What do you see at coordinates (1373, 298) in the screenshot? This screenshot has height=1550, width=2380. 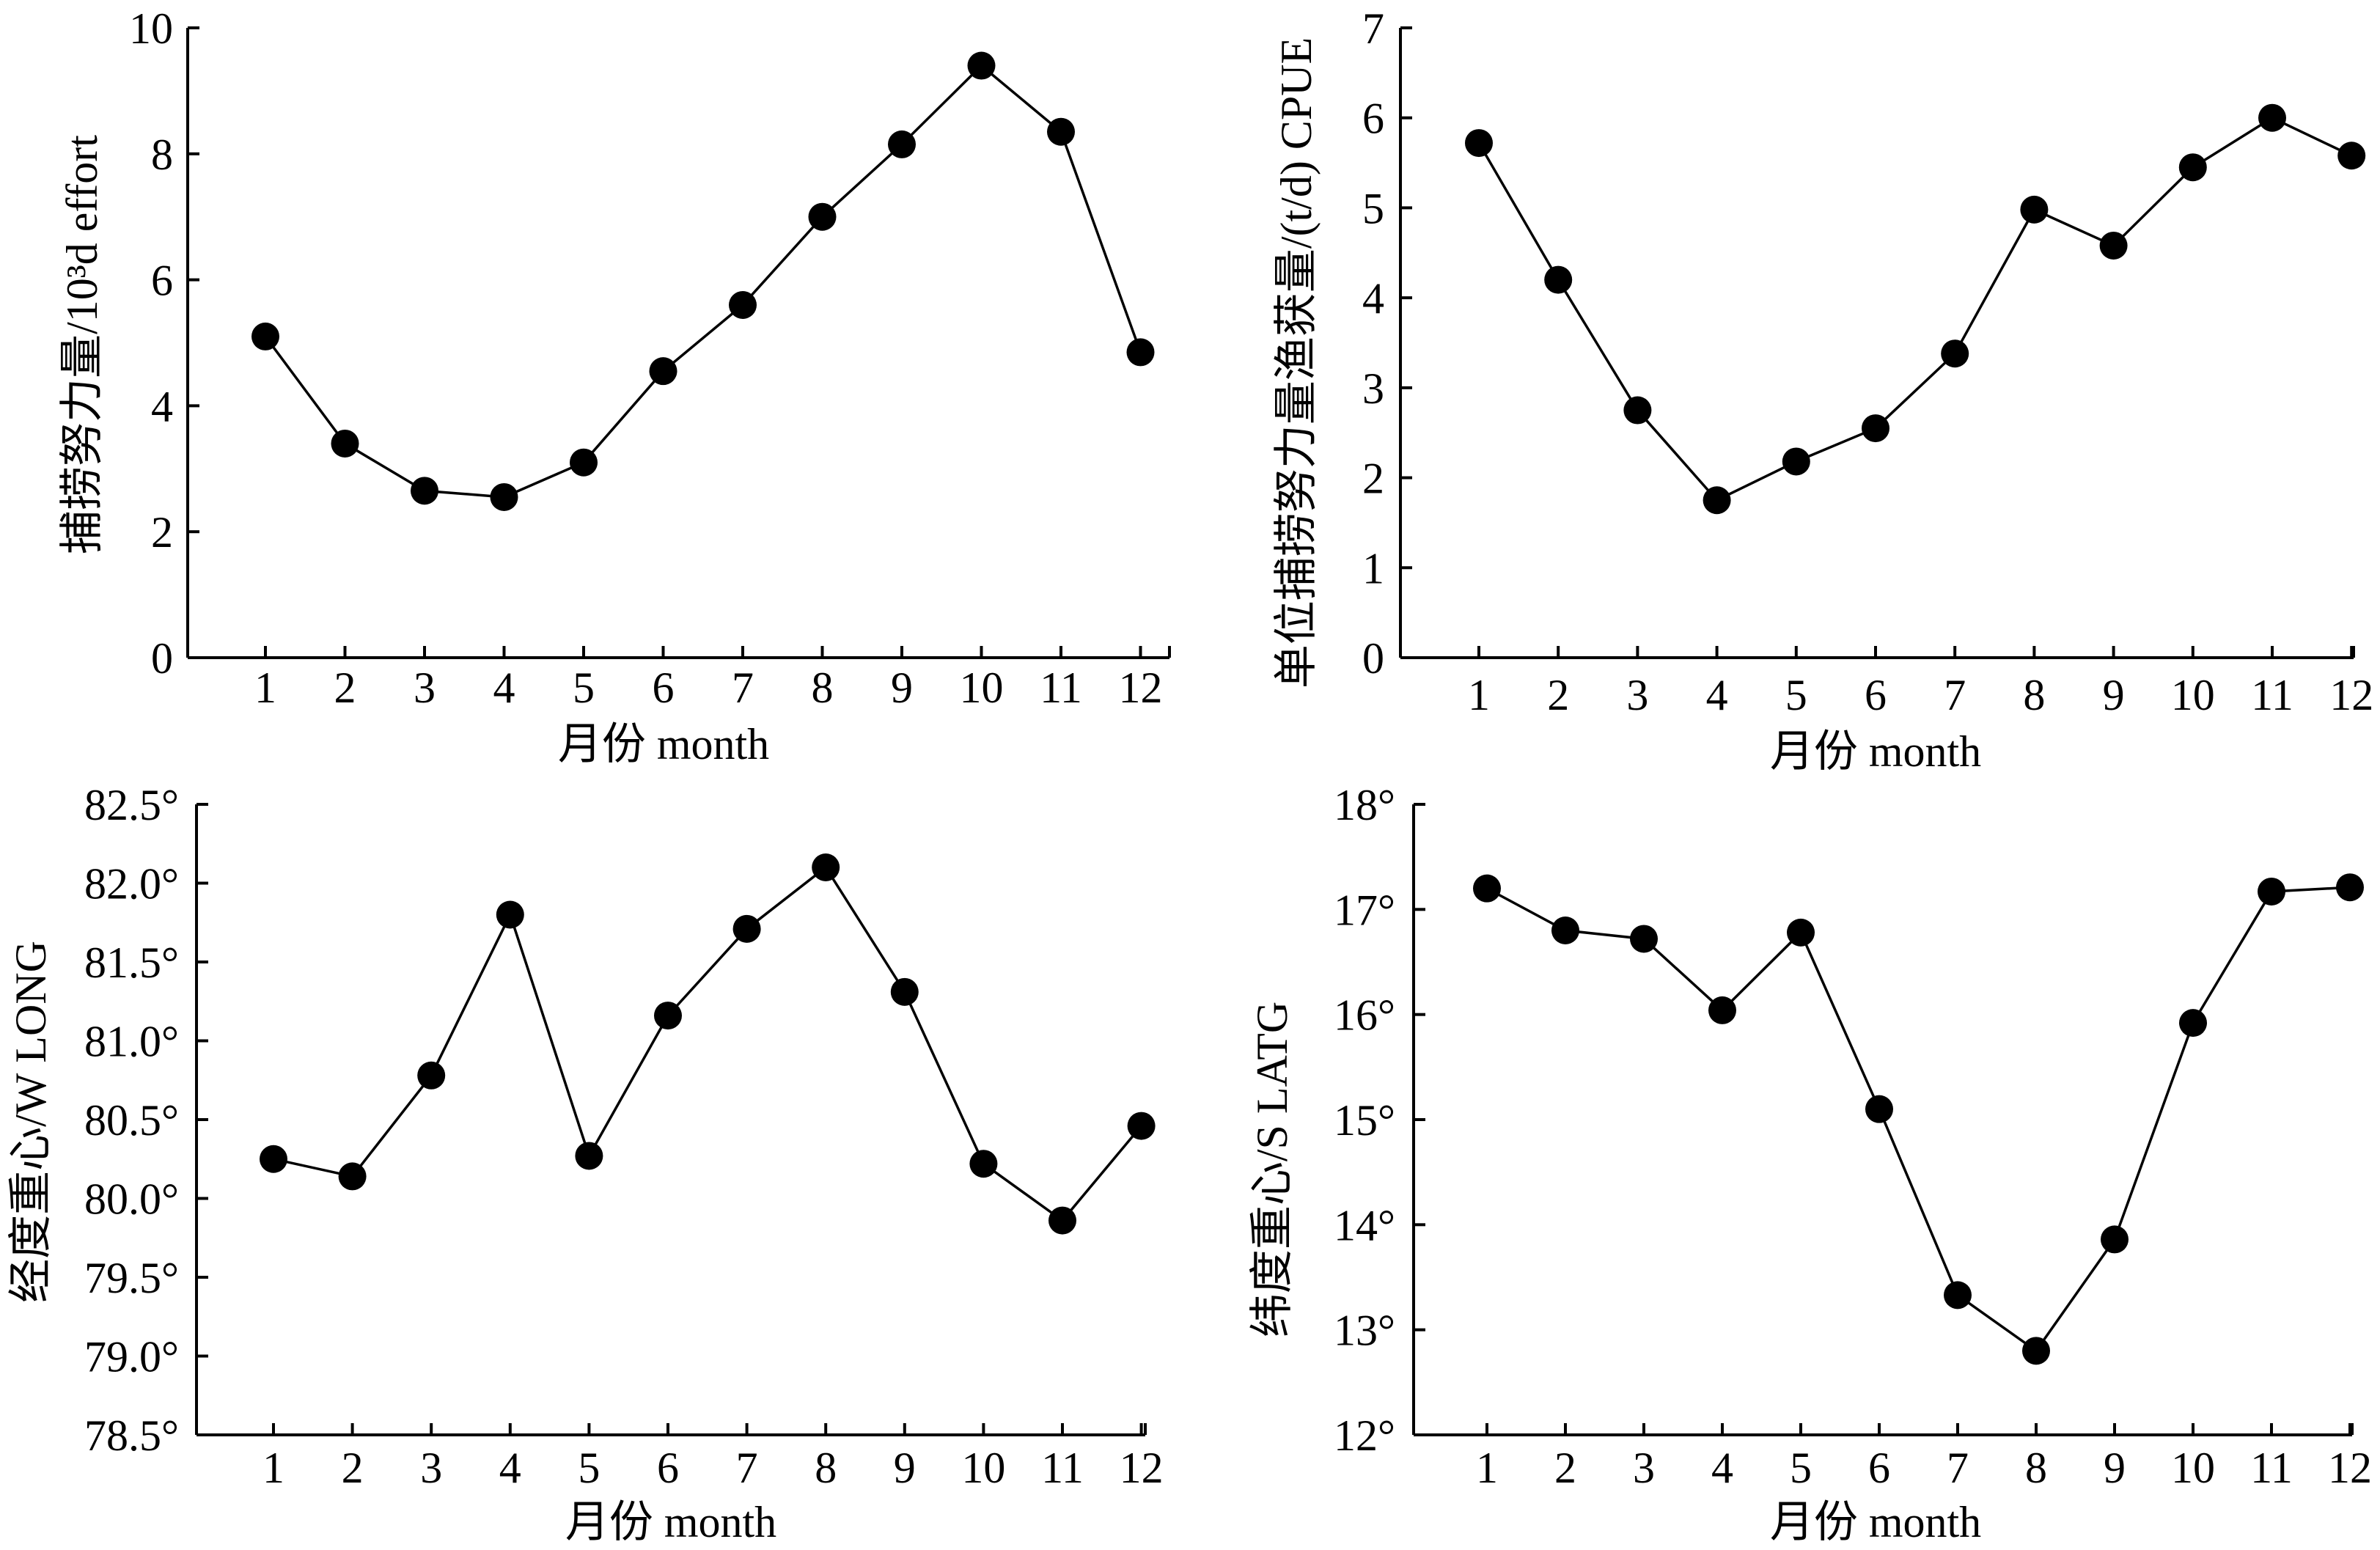 I see `cpue-y-tick-label: 4` at bounding box center [1373, 298].